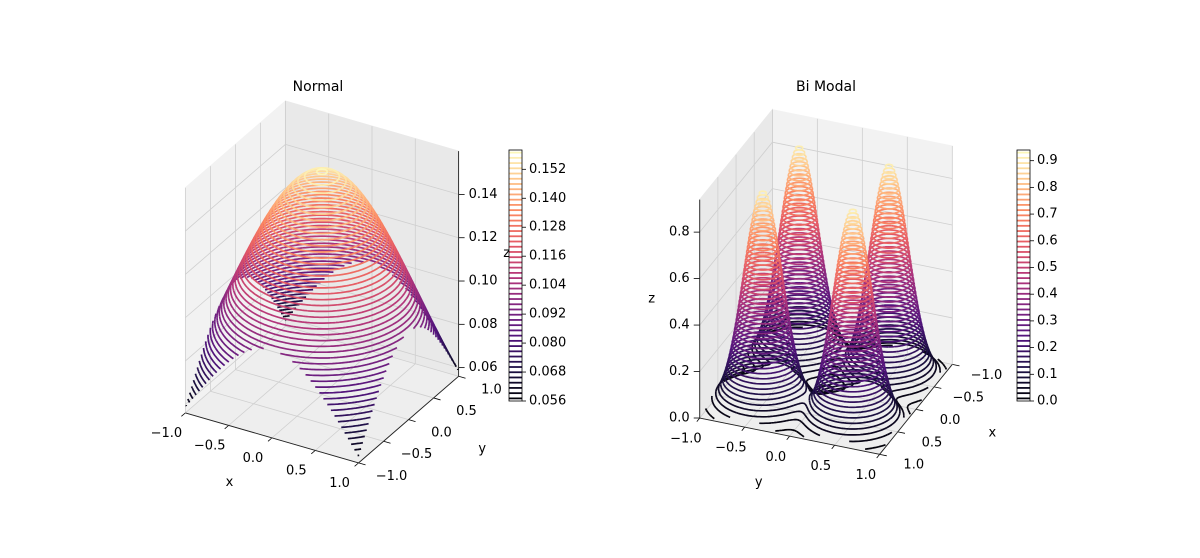 Image resolution: width=1200 pixels, height=558 pixels. Describe the element at coordinates (826, 87) in the screenshot. I see `subplot-title: Bi Modal` at that location.